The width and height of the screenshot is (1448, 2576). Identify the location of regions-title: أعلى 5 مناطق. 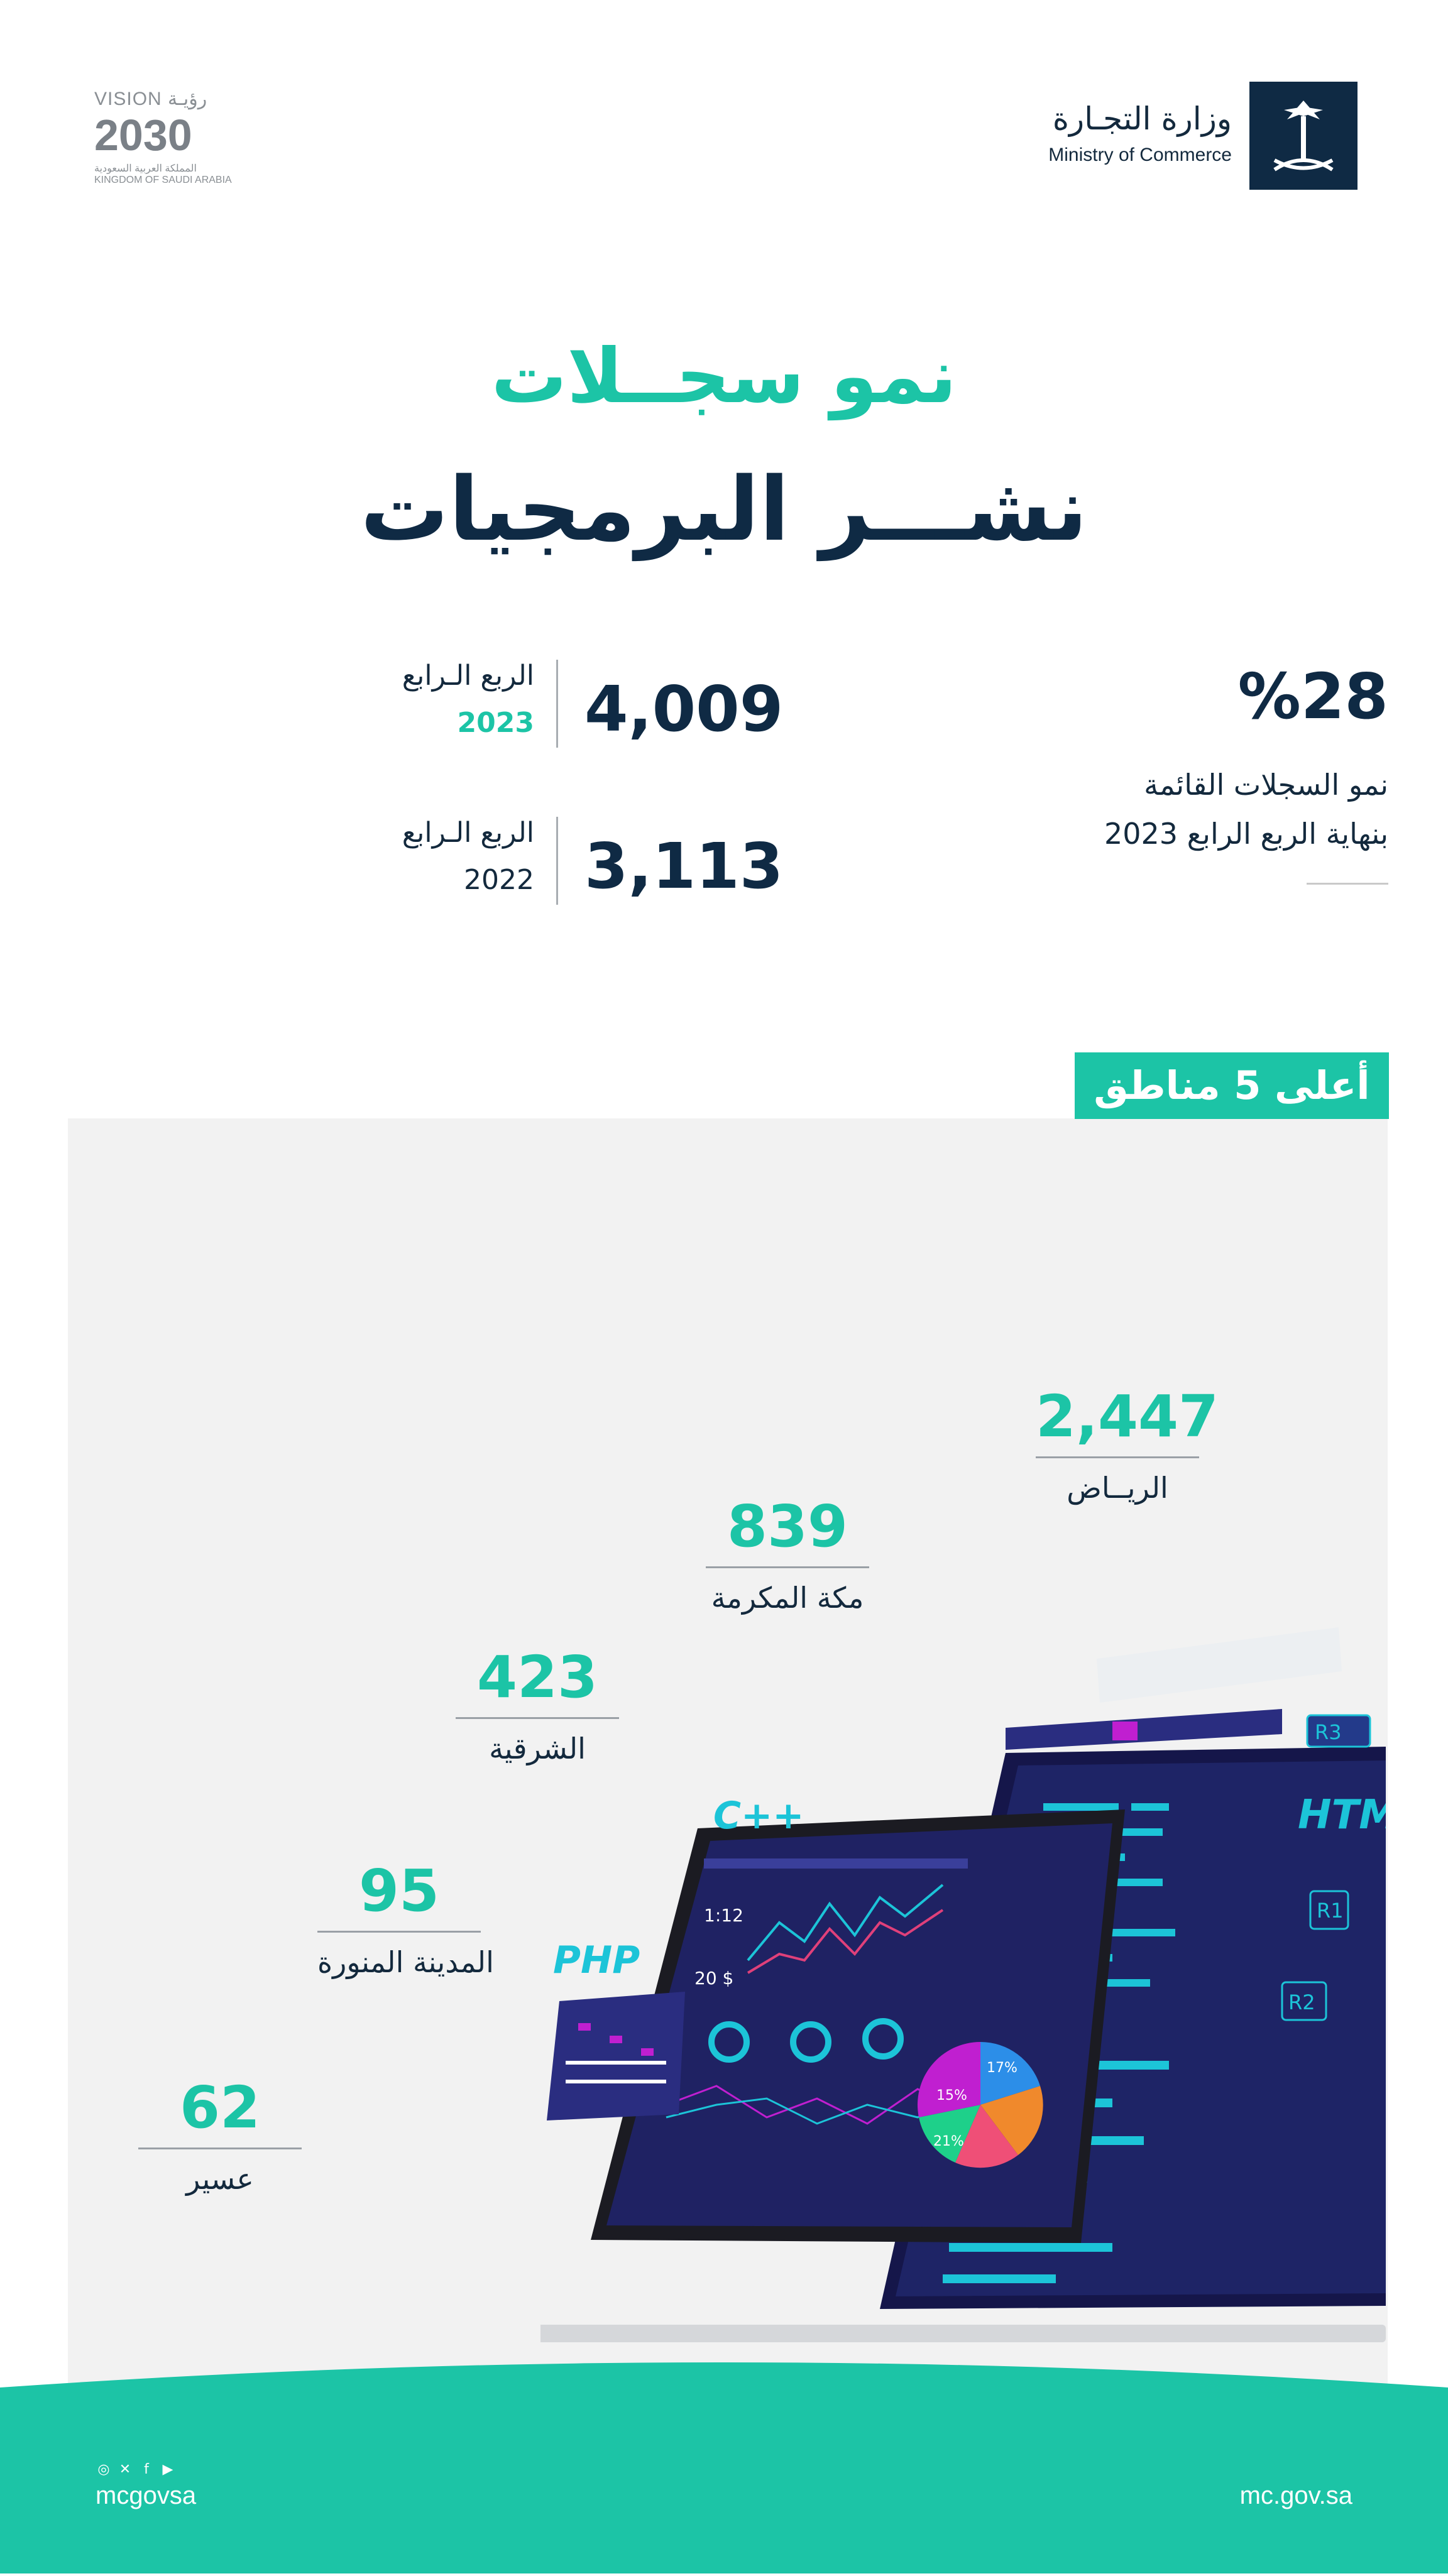
(1232, 1085).